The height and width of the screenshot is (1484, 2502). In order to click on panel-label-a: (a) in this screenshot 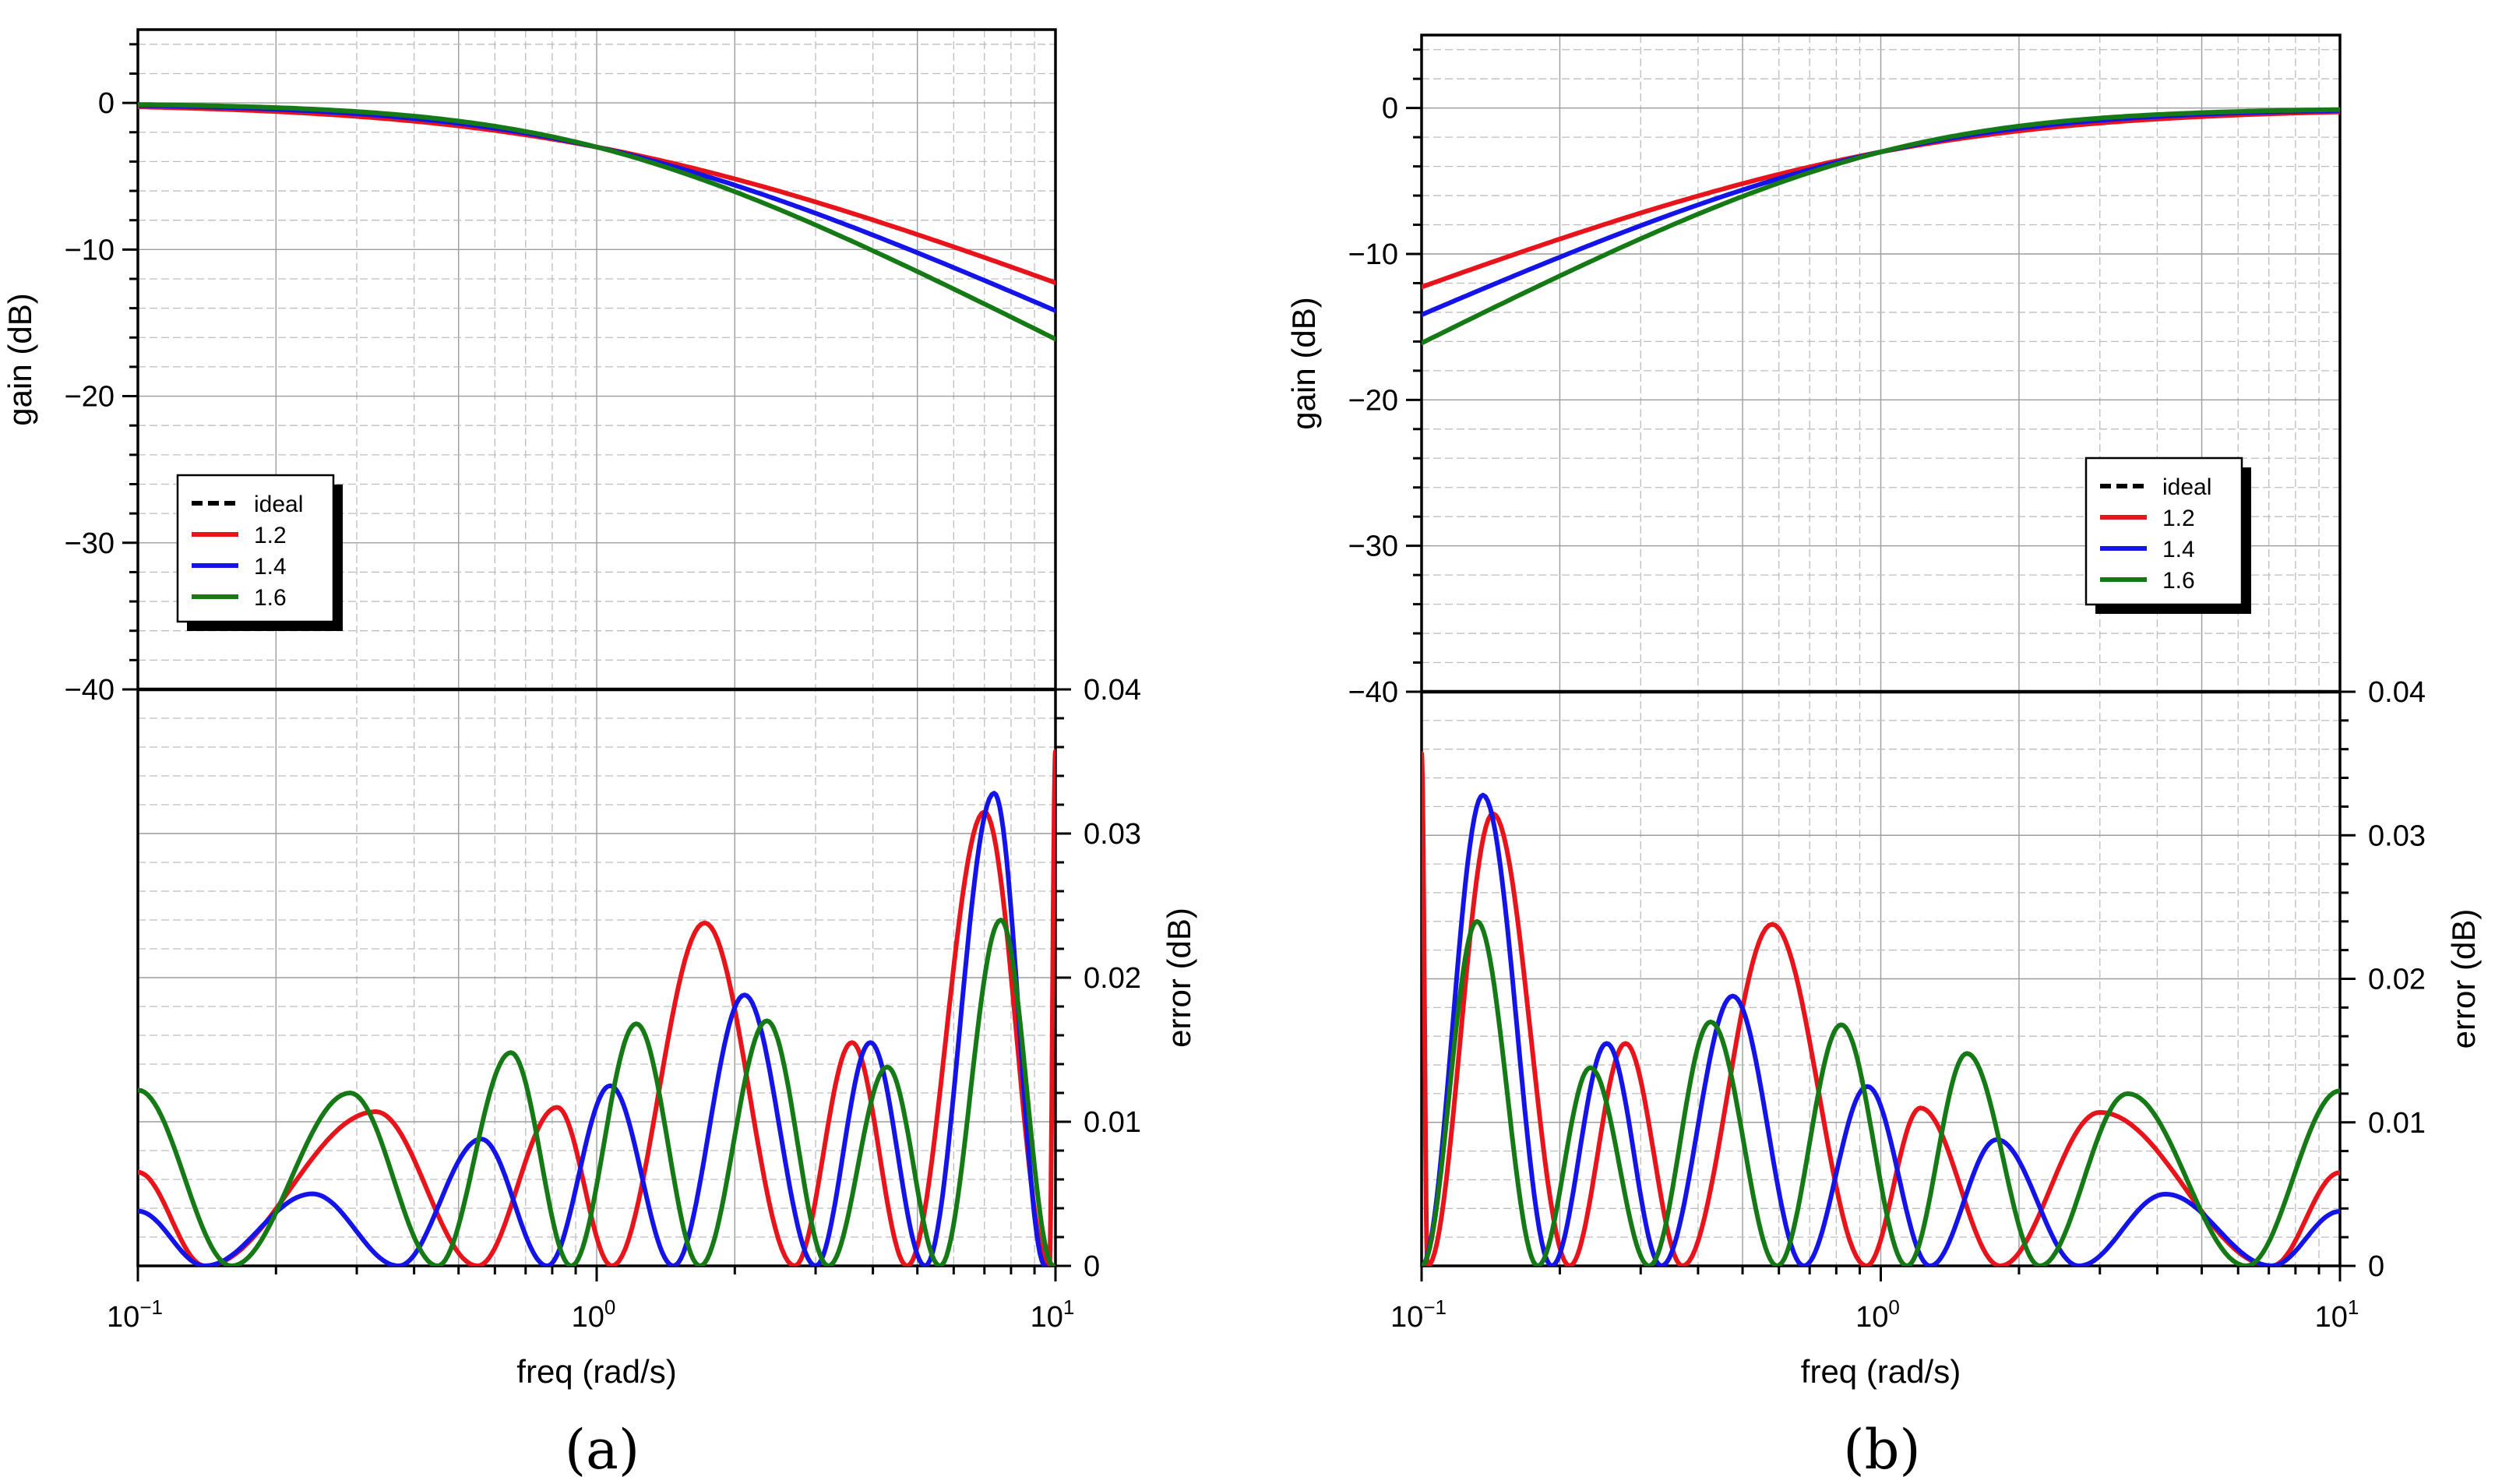, I will do `click(603, 1450)`.